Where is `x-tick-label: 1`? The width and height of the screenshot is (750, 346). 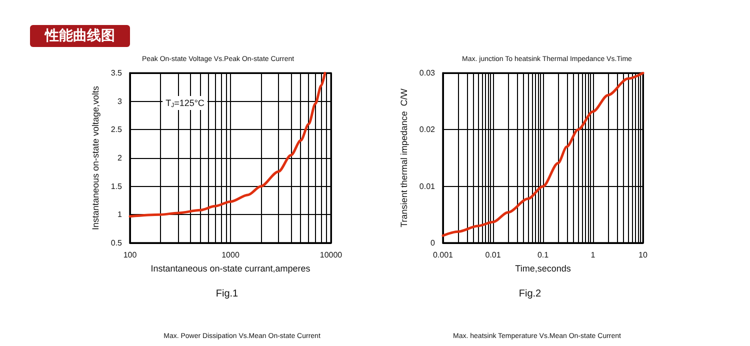
x-tick-label: 1 is located at coordinates (593, 255).